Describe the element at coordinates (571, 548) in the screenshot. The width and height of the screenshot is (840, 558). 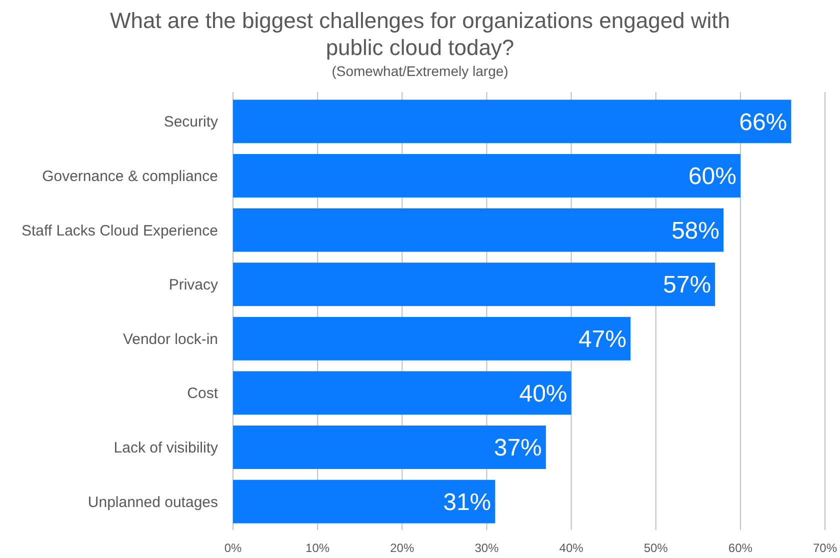
I see `x-tick-label: 40%` at that location.